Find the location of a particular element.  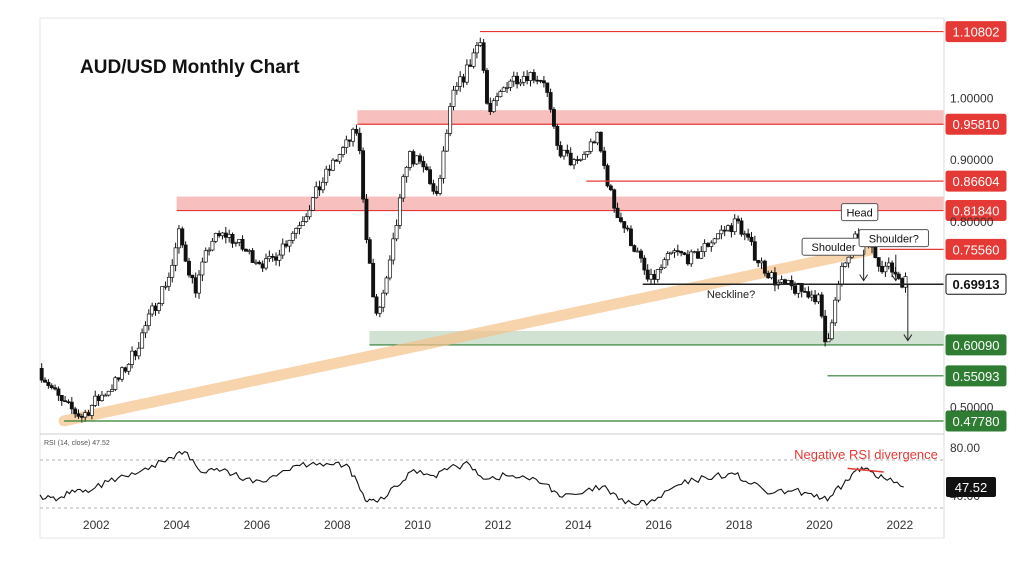

time-tick-label: 2004 is located at coordinates (176, 525).